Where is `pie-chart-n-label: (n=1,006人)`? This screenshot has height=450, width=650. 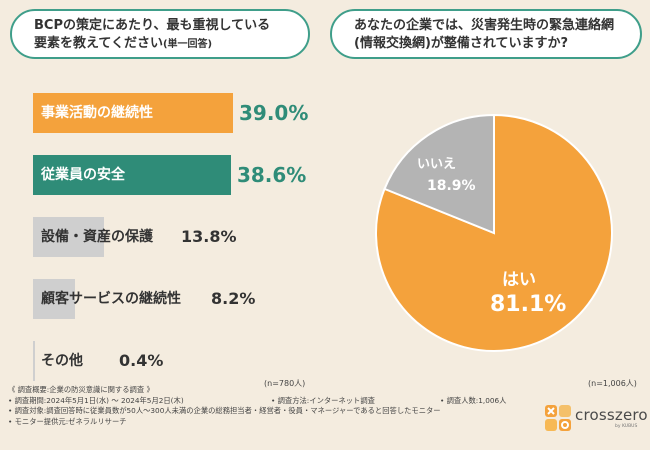
pie-chart-n-label: (n=1,006人) is located at coordinates (612, 383).